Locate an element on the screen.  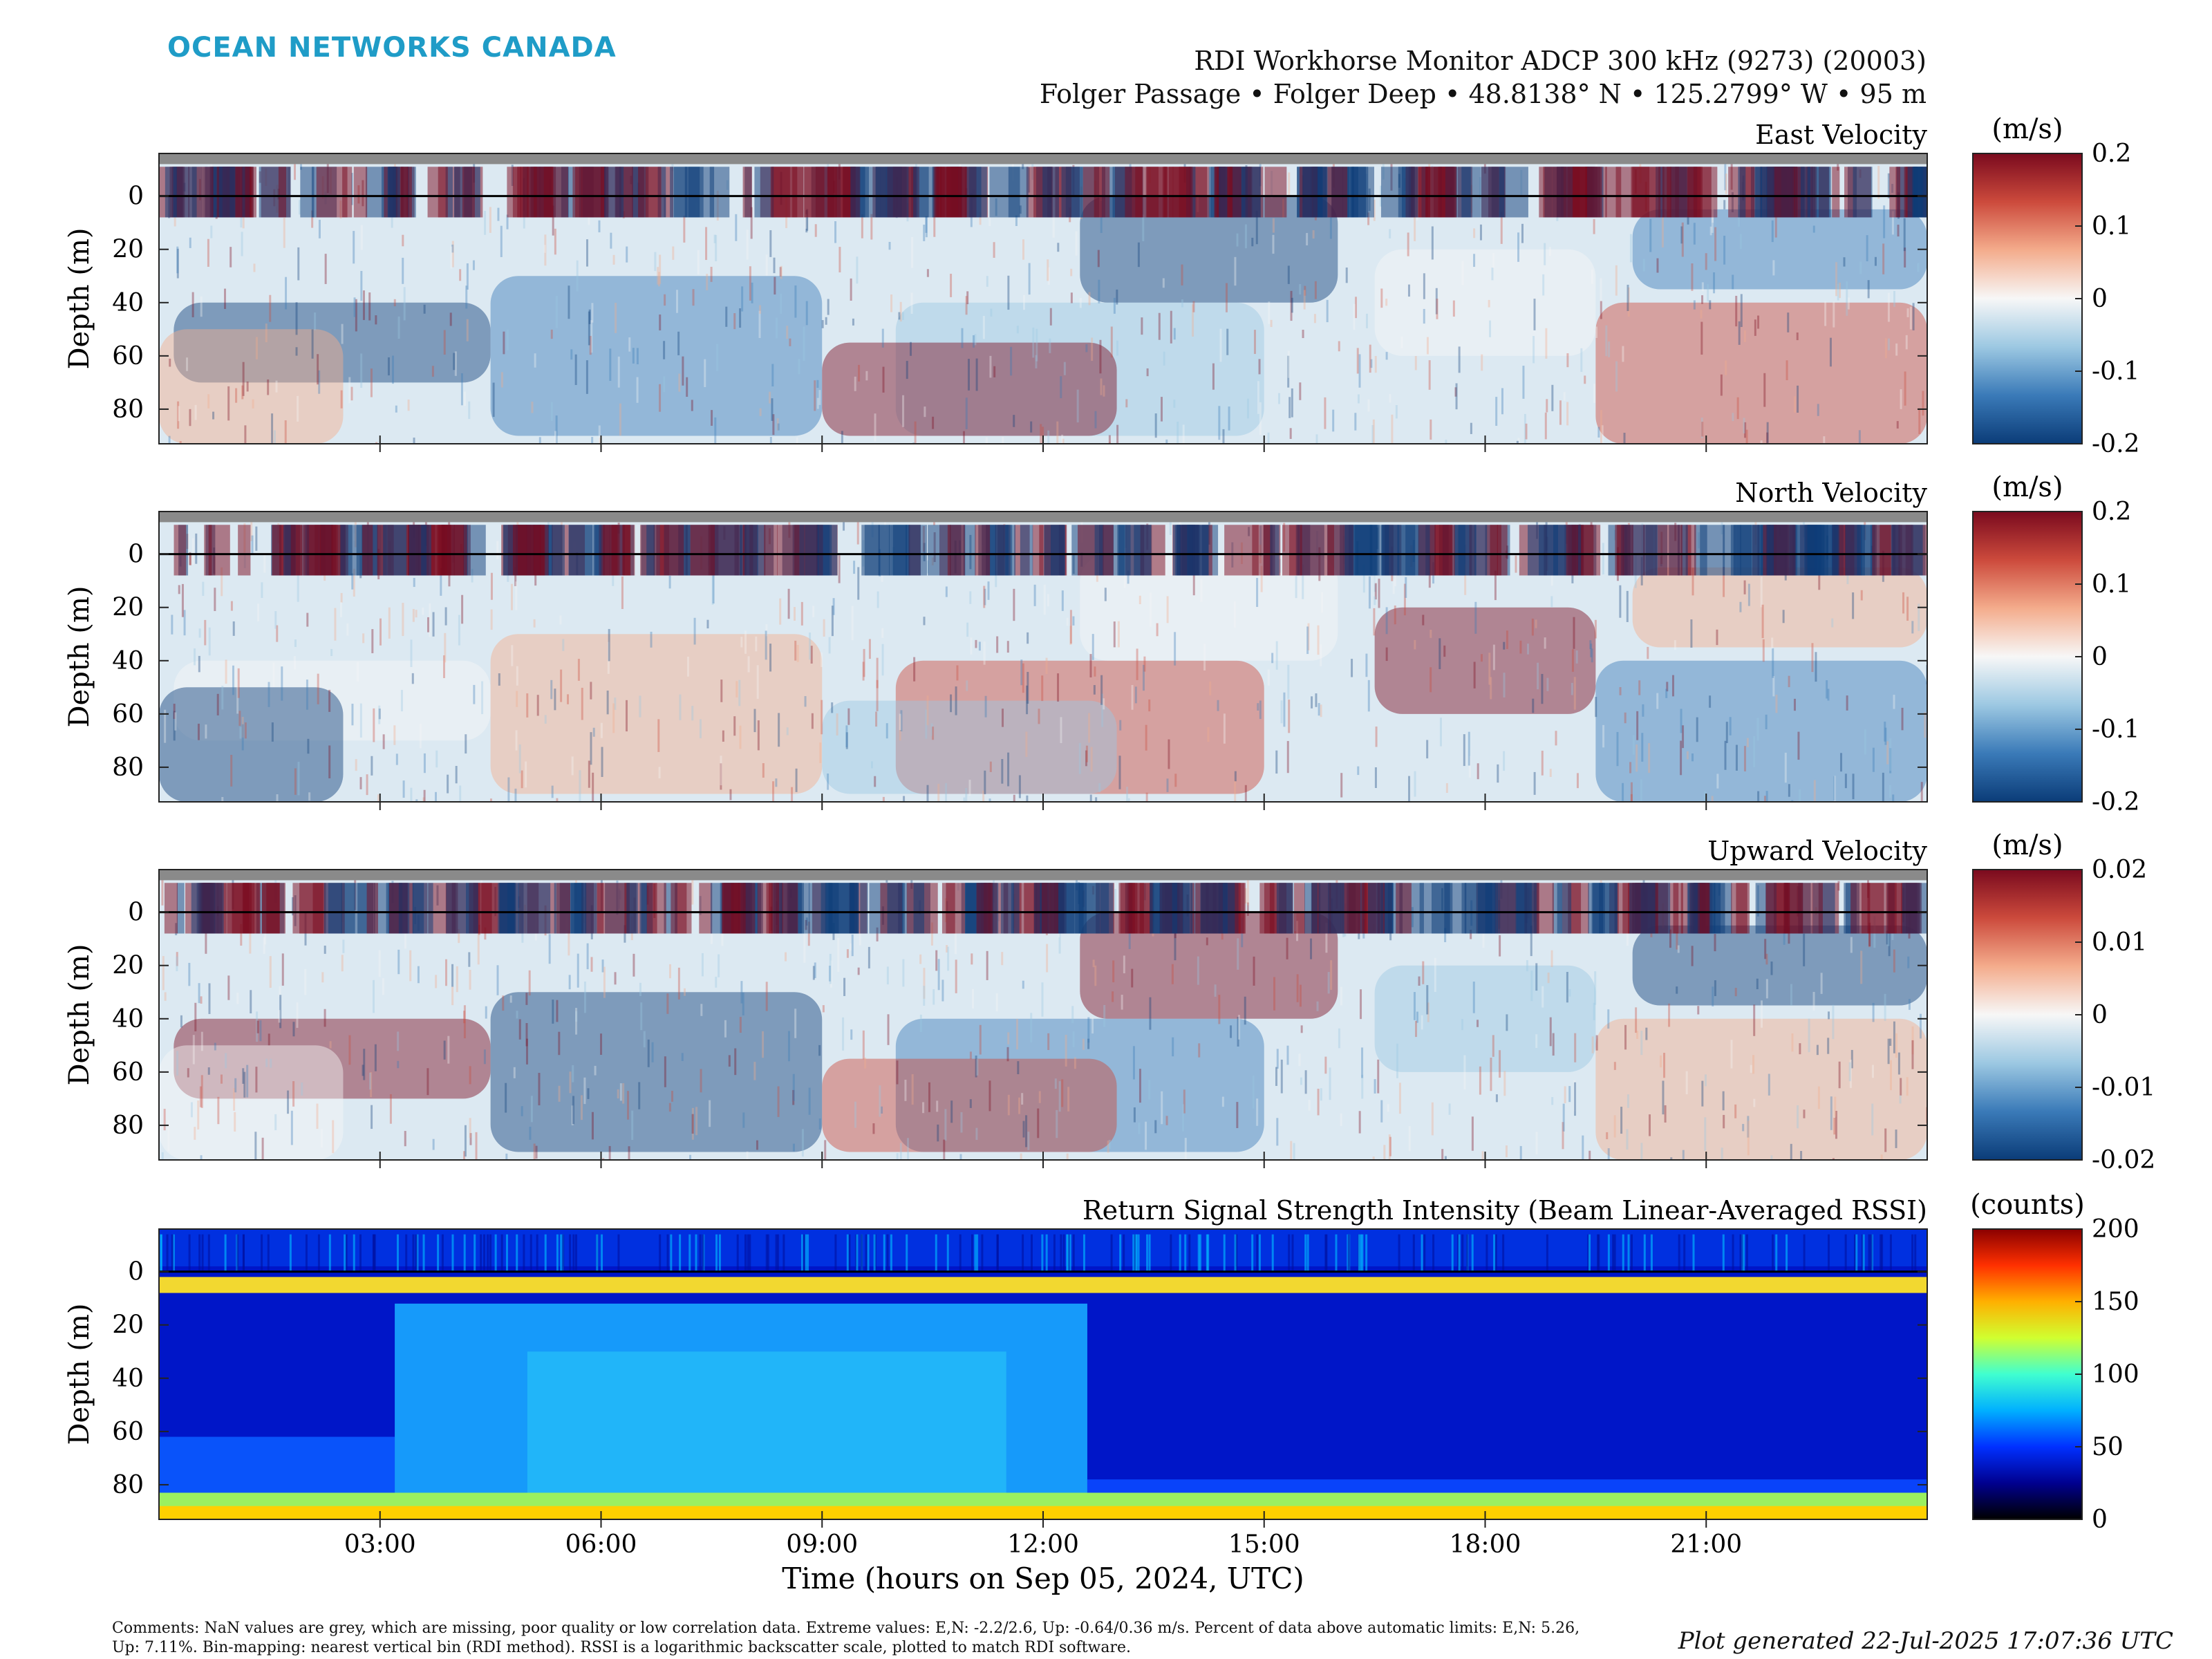
rssi-near-surface-band is located at coordinates (1043, 1285).